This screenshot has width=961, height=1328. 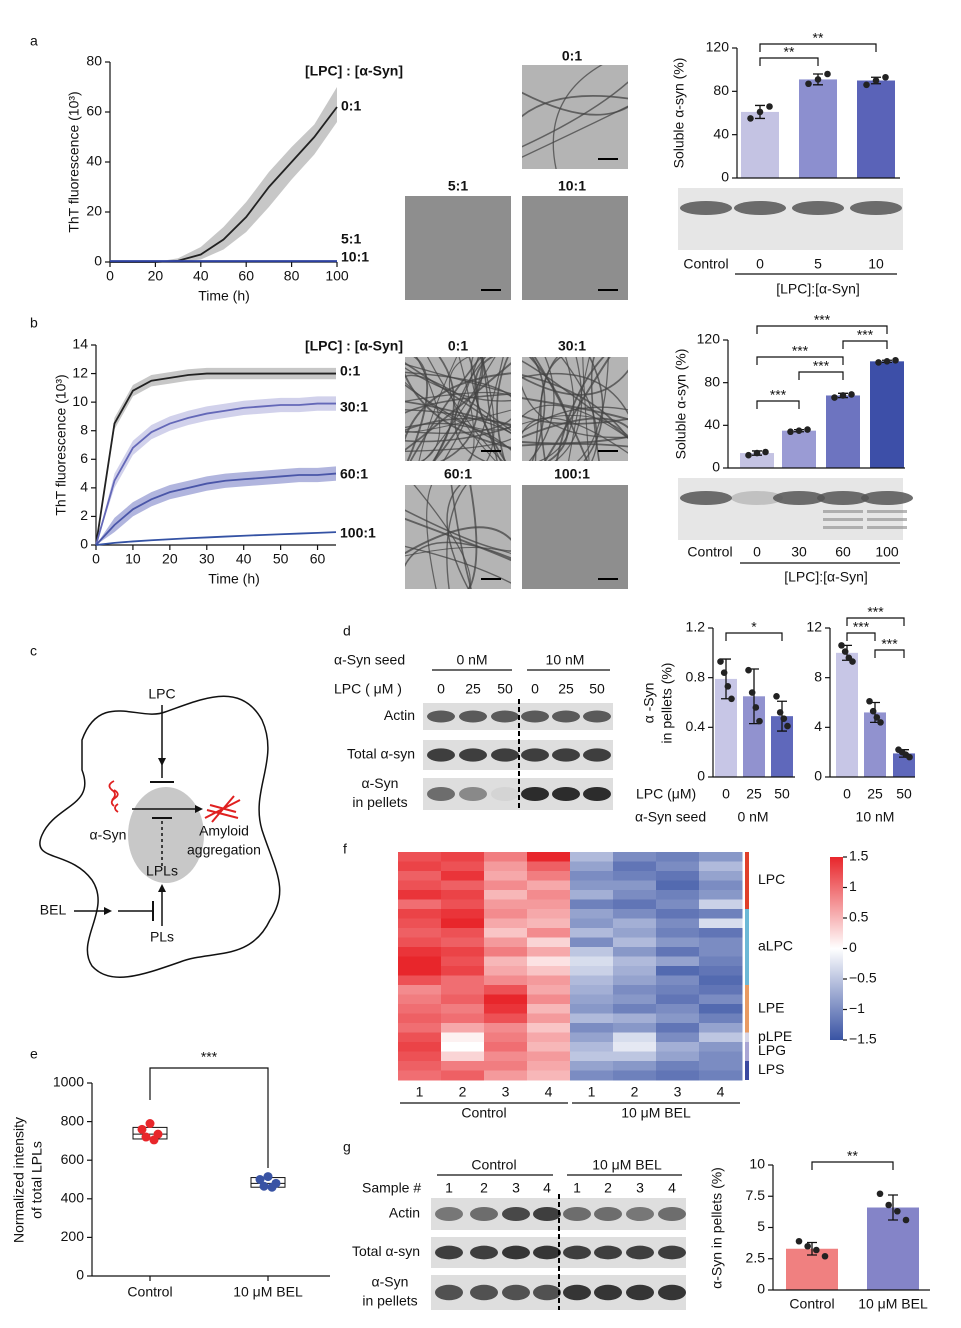 What do you see at coordinates (61, 444) in the screenshot?
I see `y-axis-label: ThT fluorescence (10³)` at bounding box center [61, 444].